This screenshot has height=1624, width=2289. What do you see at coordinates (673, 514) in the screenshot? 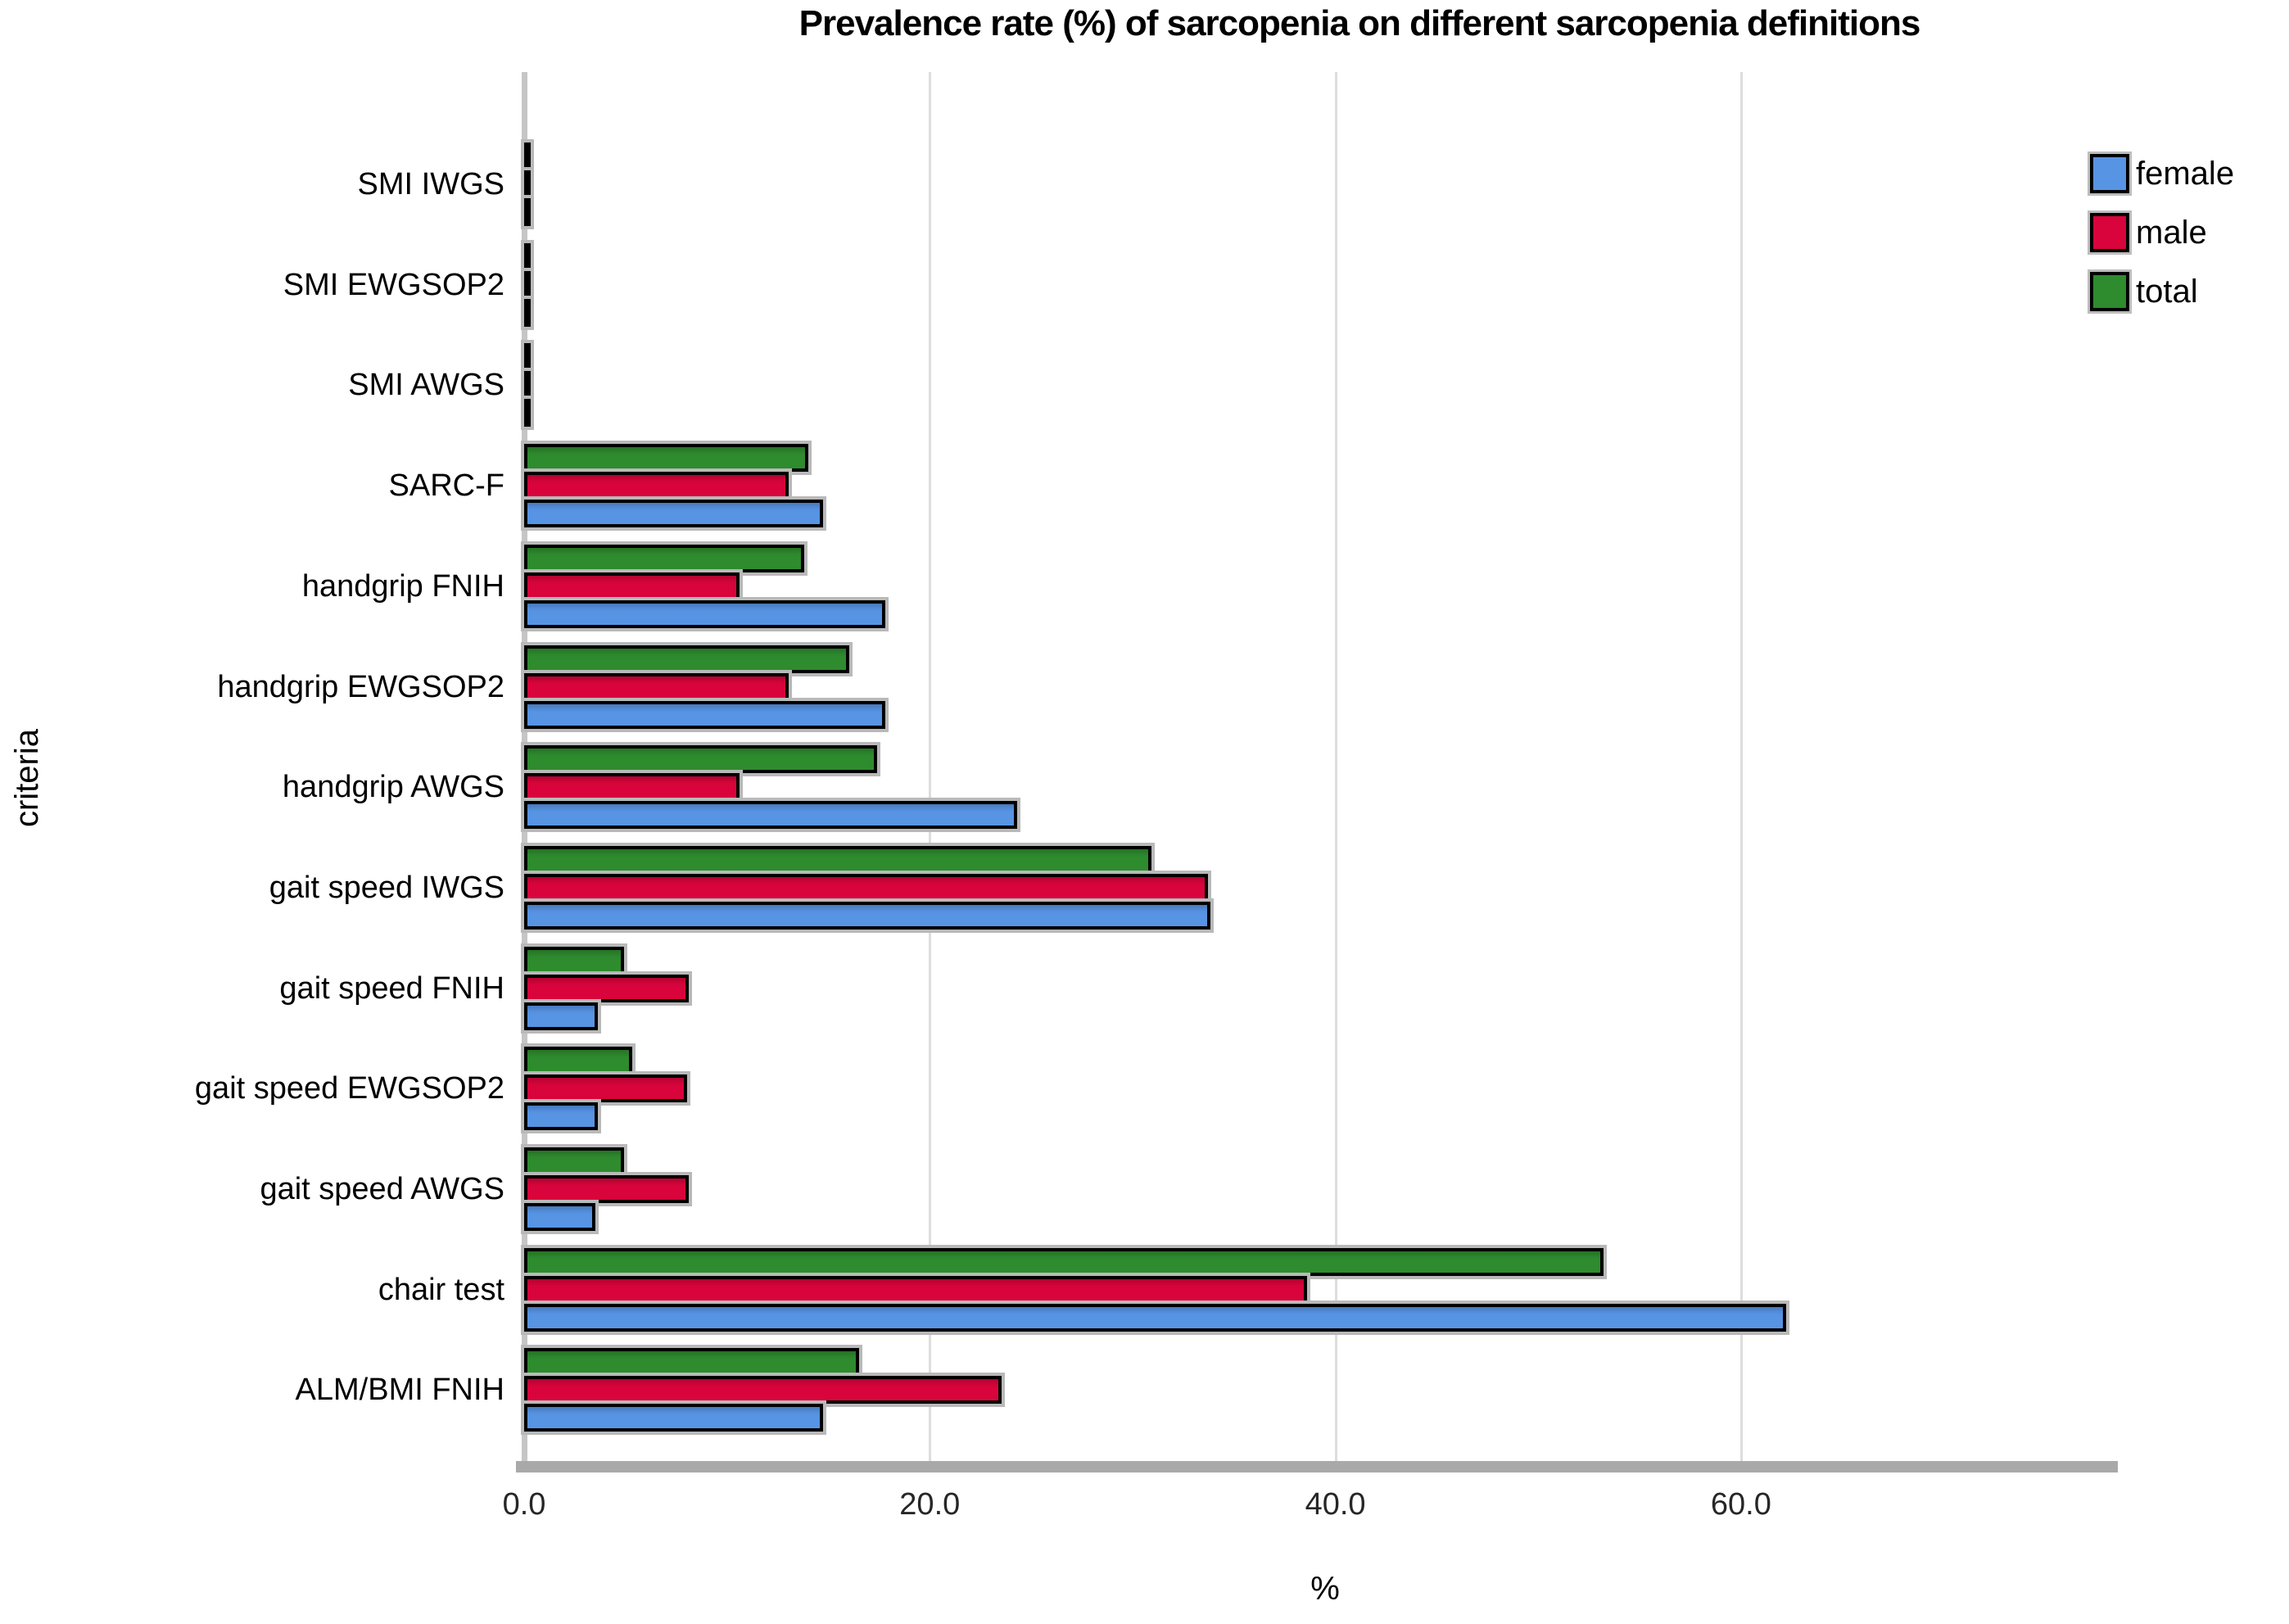
I see `bar-female-sarc-f` at bounding box center [673, 514].